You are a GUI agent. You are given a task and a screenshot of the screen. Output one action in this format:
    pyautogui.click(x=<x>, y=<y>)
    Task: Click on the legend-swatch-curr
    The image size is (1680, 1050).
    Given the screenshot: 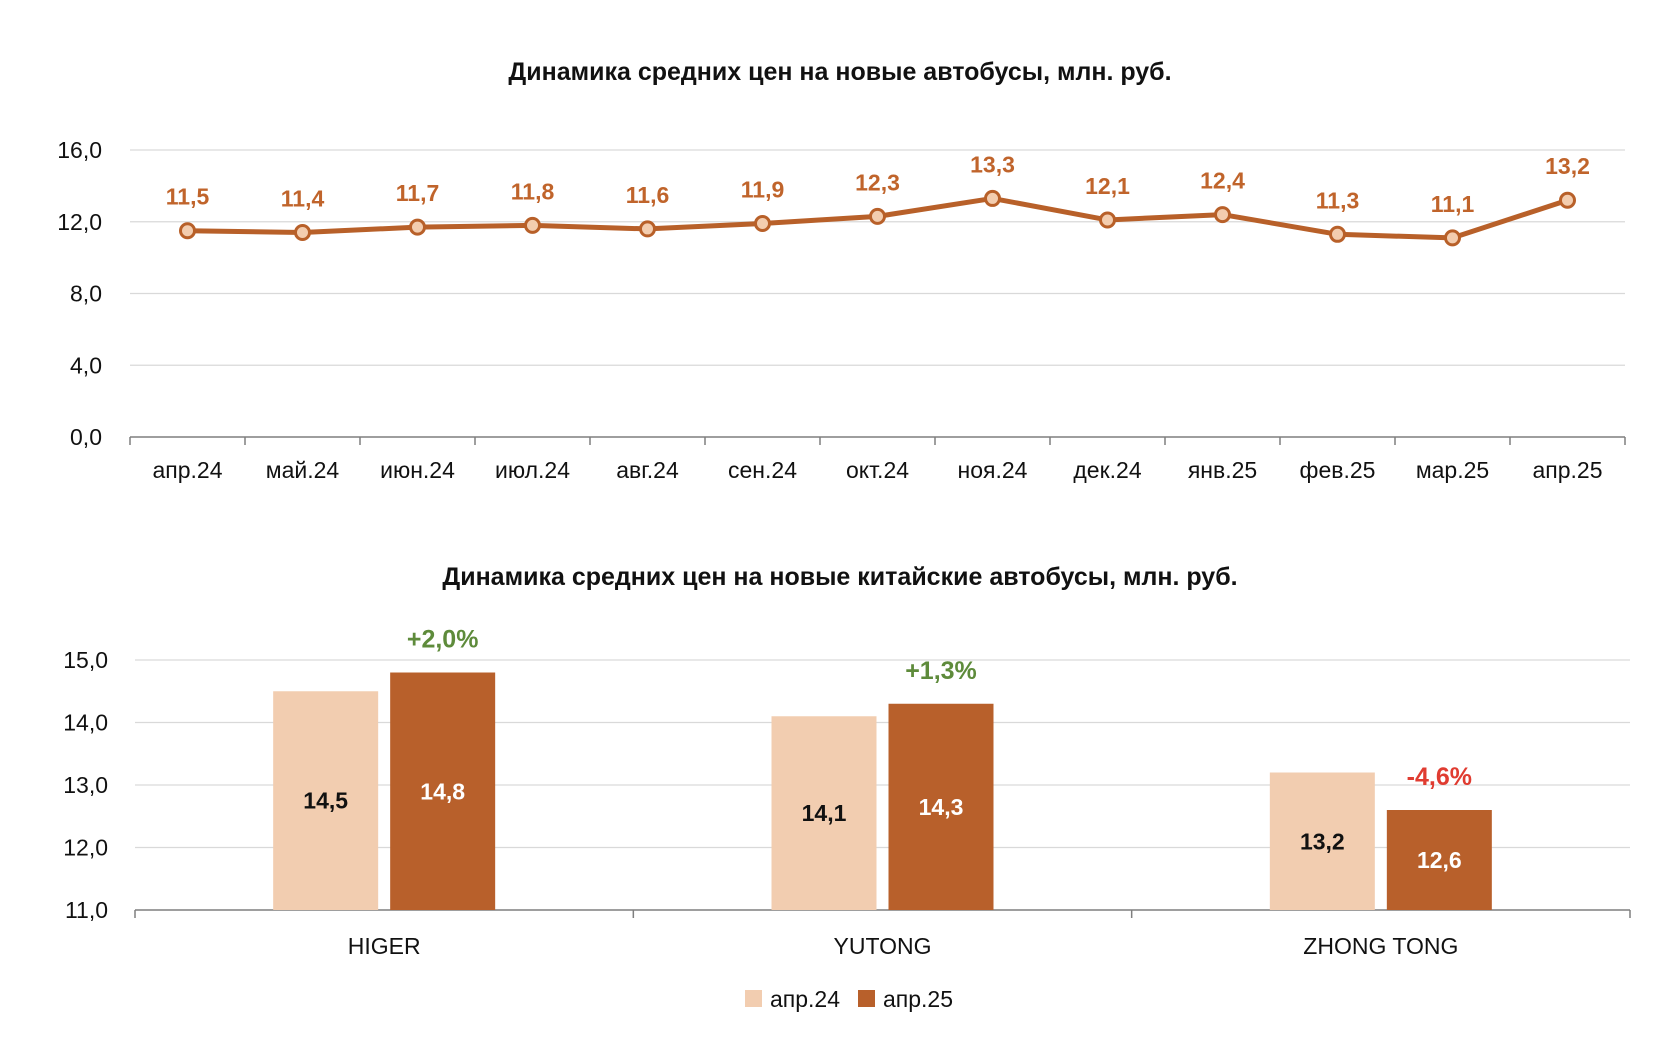 What is the action you would take?
    pyautogui.click(x=866, y=998)
    